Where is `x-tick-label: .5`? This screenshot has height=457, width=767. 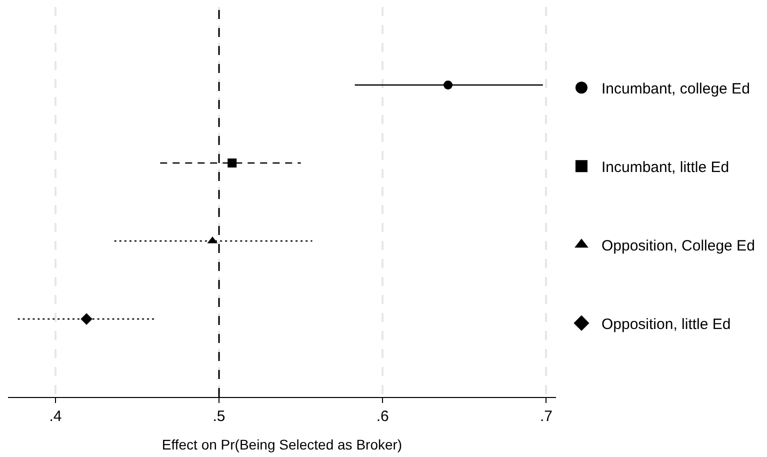
x-tick-label: .5 is located at coordinates (219, 416).